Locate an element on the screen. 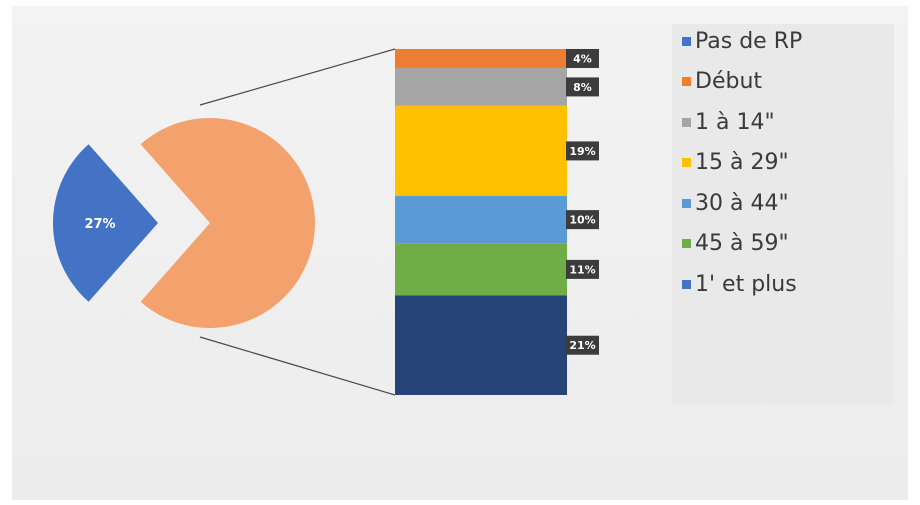 This screenshot has height=505, width=920. pie-data-label: 27% is located at coordinates (99, 224).